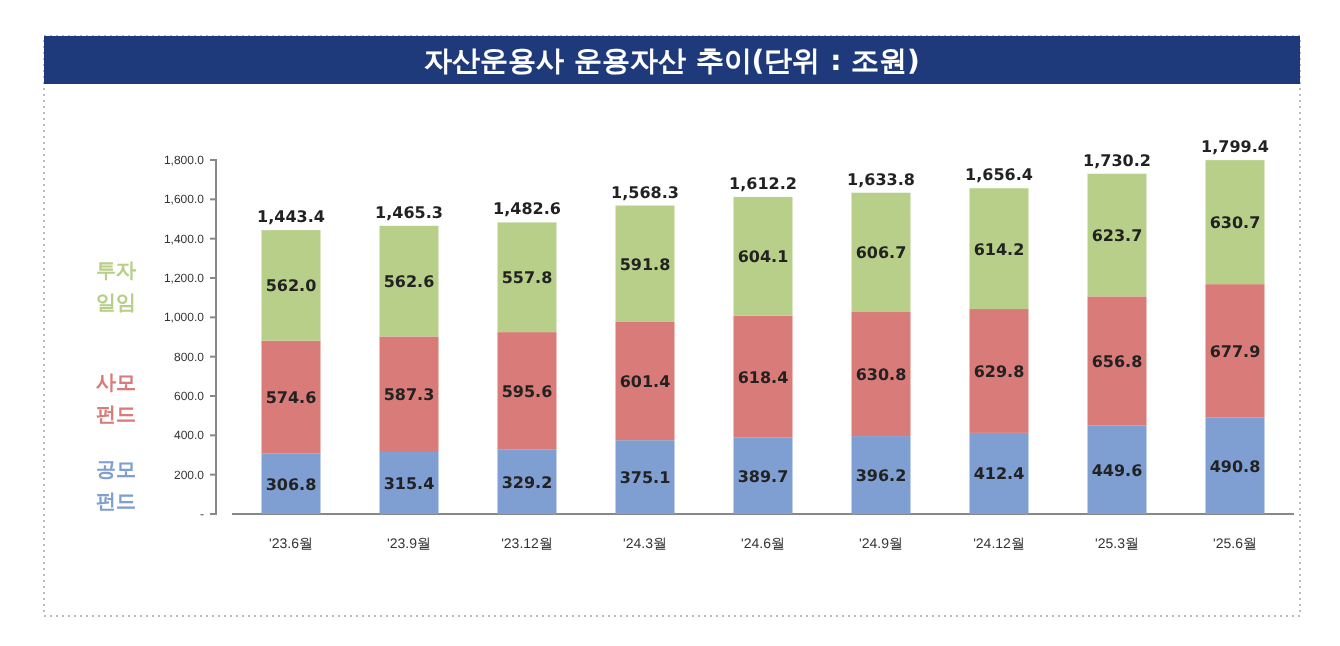 Image resolution: width=1340 pixels, height=646 pixels. I want to click on data-label: 606.7, so click(881, 253).